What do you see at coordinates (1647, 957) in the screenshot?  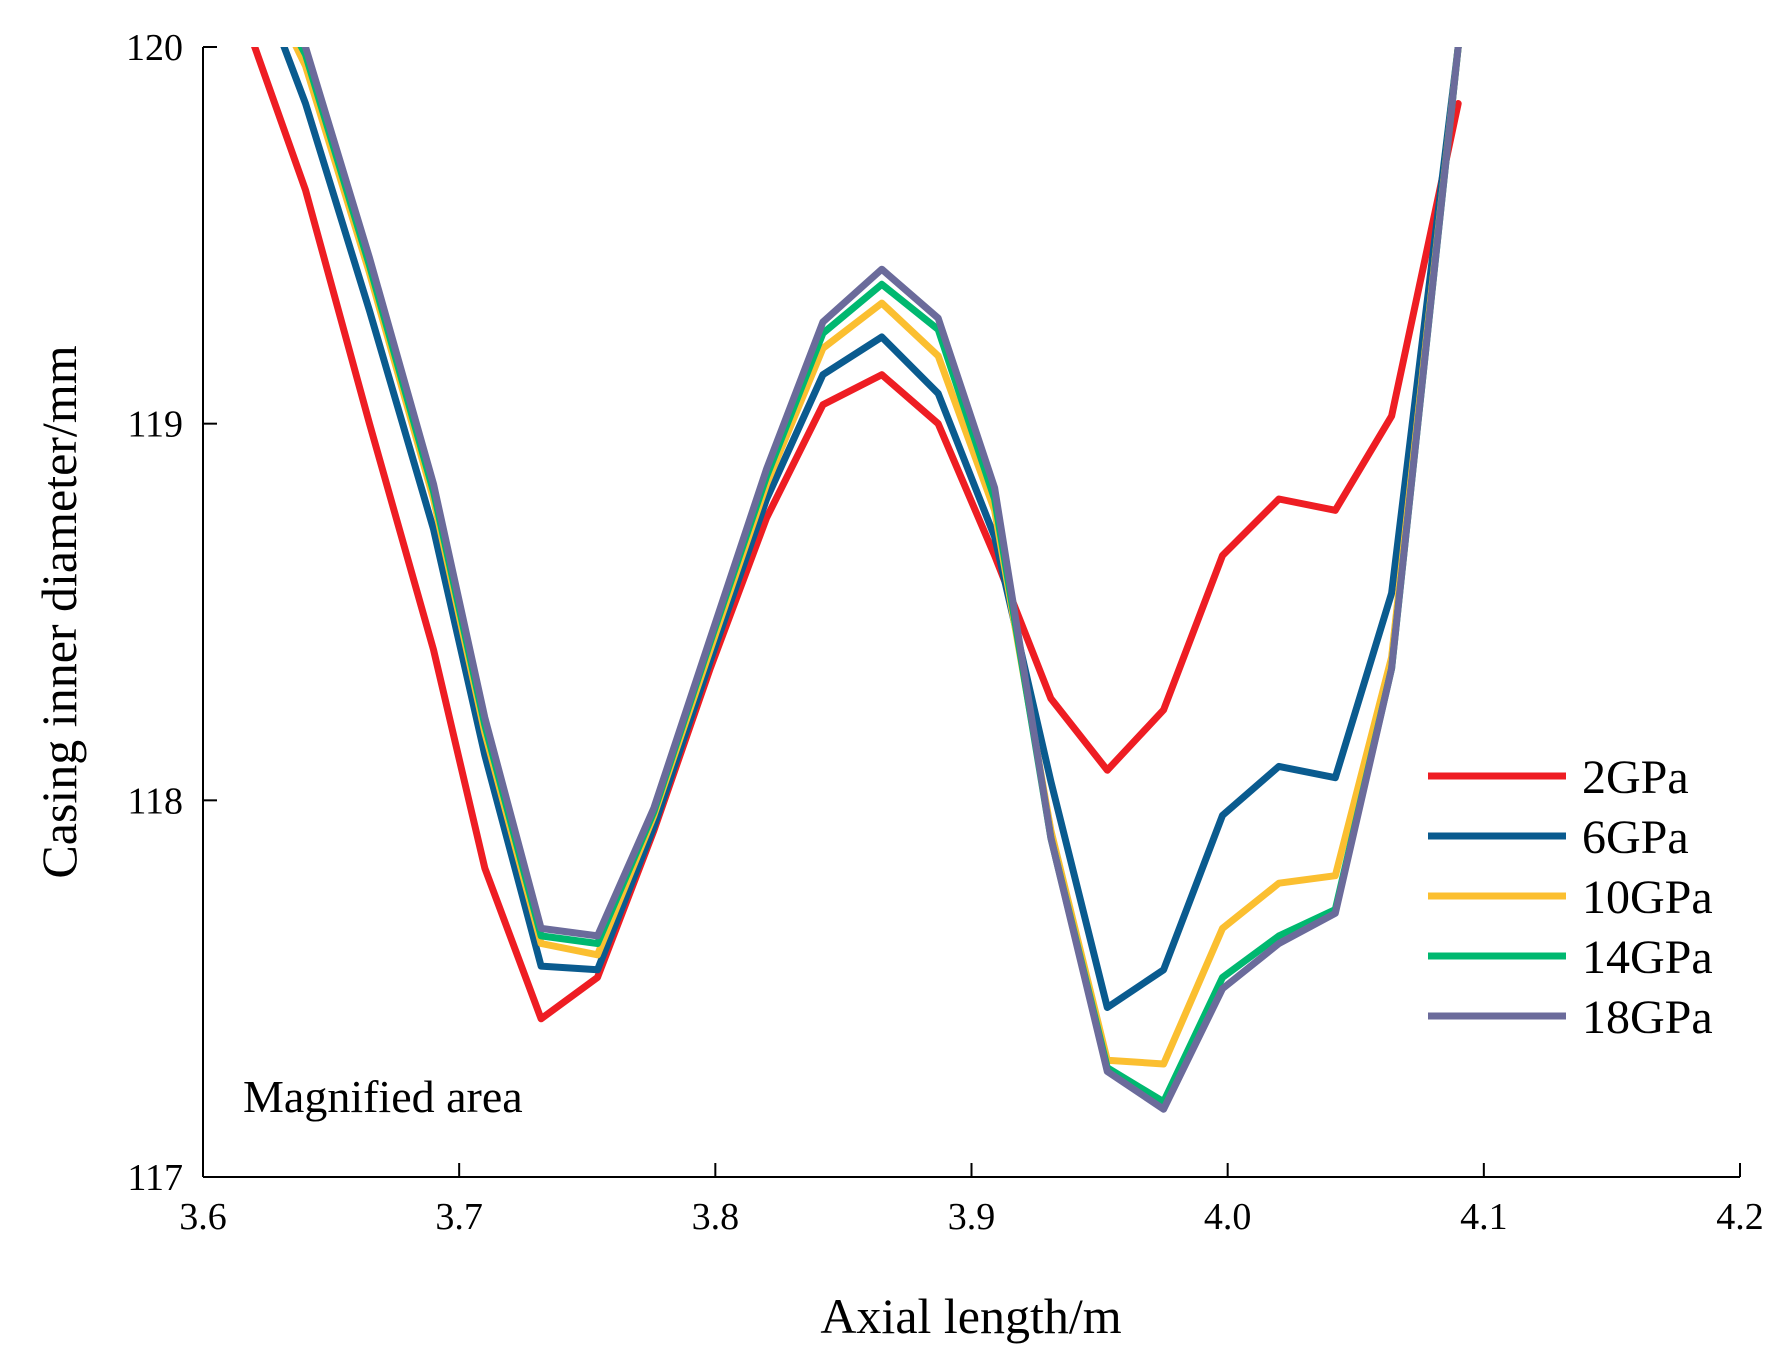 I see `legend-label-14GPa: 14GPa` at bounding box center [1647, 957].